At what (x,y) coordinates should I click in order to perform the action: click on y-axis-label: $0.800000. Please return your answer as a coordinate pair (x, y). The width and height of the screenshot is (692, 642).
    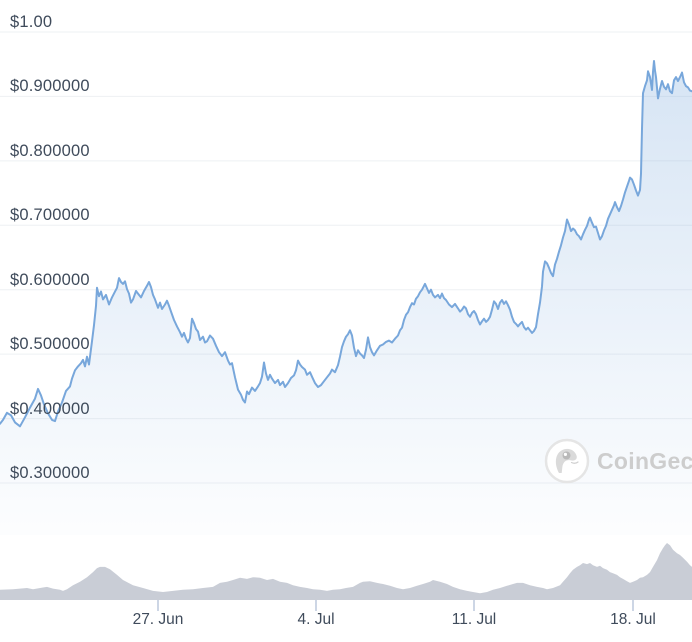
    Looking at the image, I should click on (50, 150).